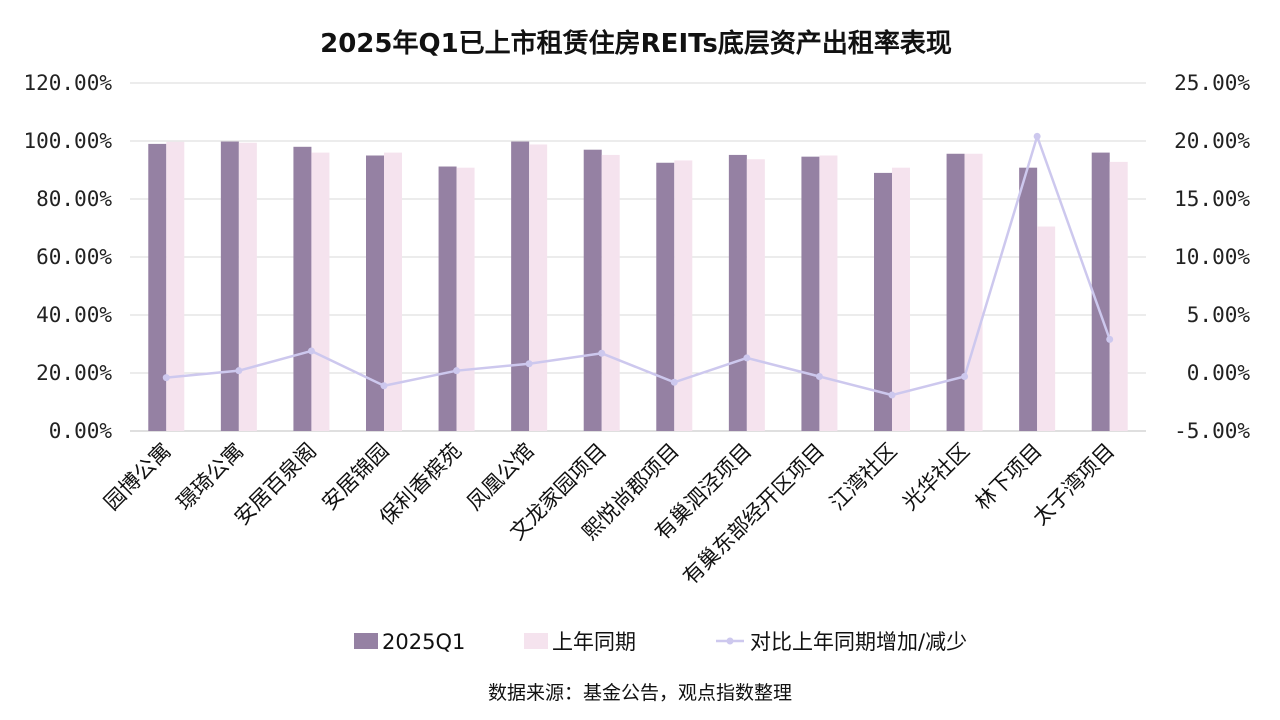 This screenshot has height=720, width=1280. I want to click on category-label: 林下项目, so click(1008, 477).